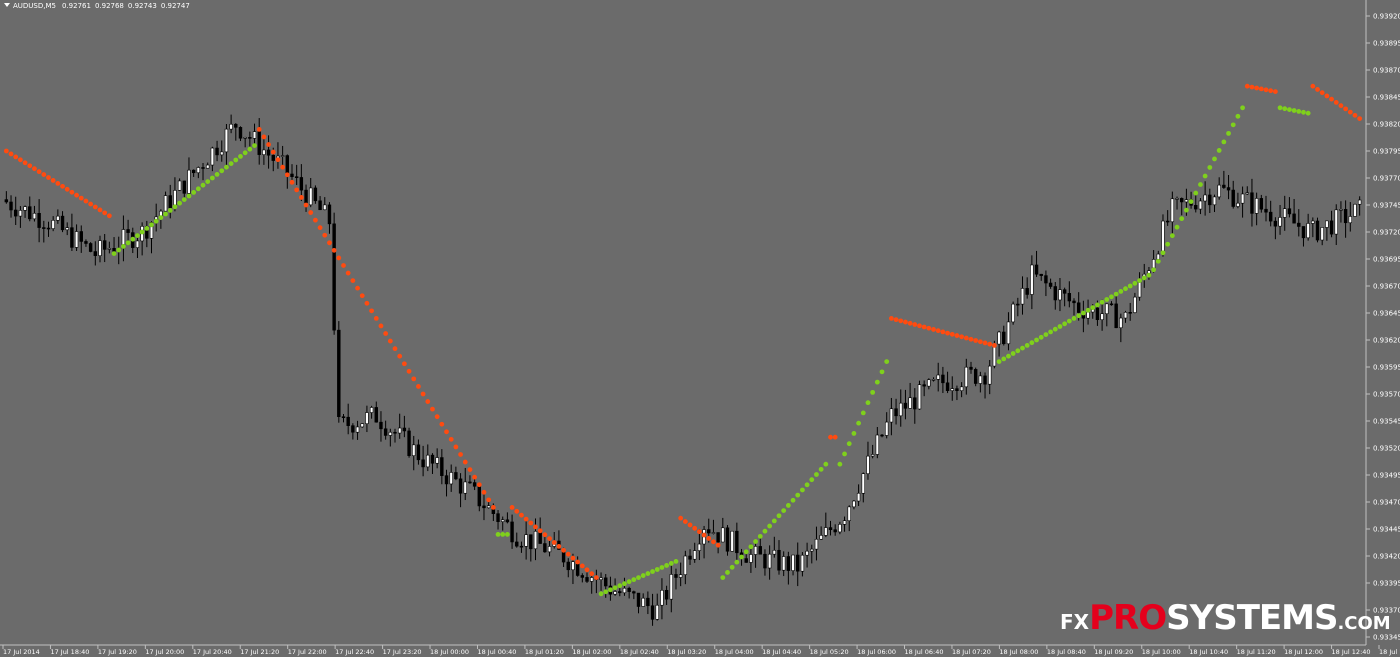 Image resolution: width=1400 pixels, height=657 pixels. What do you see at coordinates (1018, 652) in the screenshot?
I see `x-tick-label: 18 Jul 08:00` at bounding box center [1018, 652].